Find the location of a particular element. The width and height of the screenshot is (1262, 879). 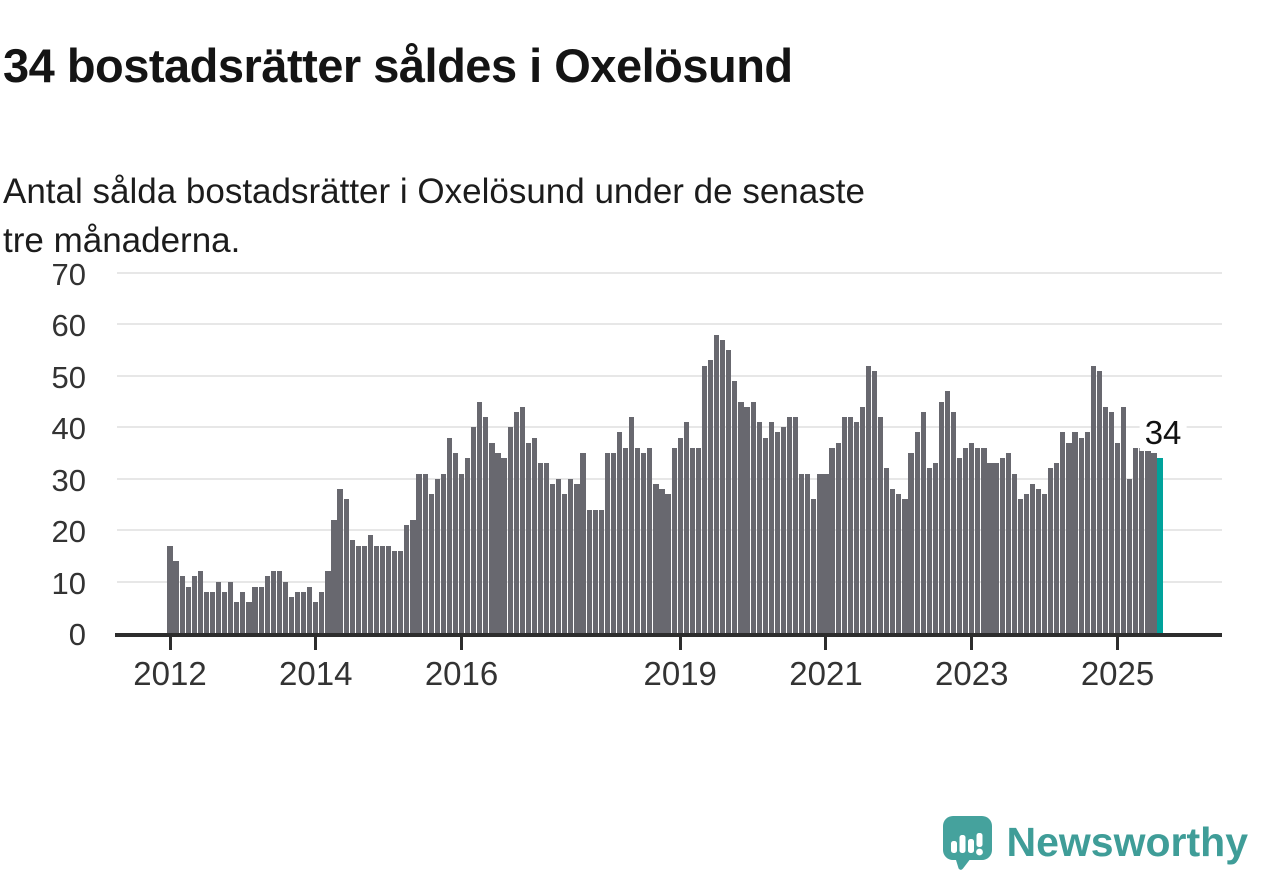

y-axis-label-60: 60 is located at coordinates (68, 326).